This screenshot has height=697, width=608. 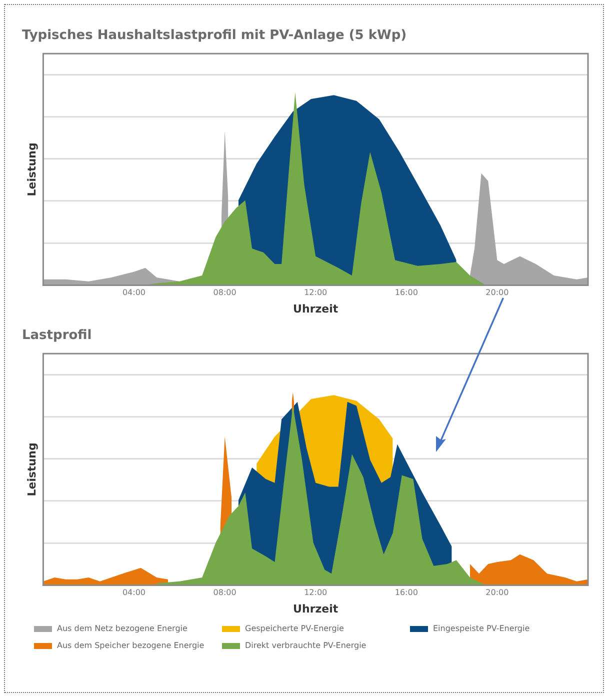 I want to click on legend-label: Direkt verbrauchte PV-Energie, so click(x=305, y=645).